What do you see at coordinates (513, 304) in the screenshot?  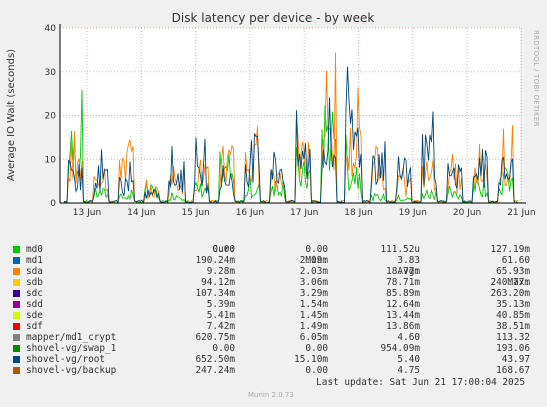 I see `legend-max-value: 35.13m` at bounding box center [513, 304].